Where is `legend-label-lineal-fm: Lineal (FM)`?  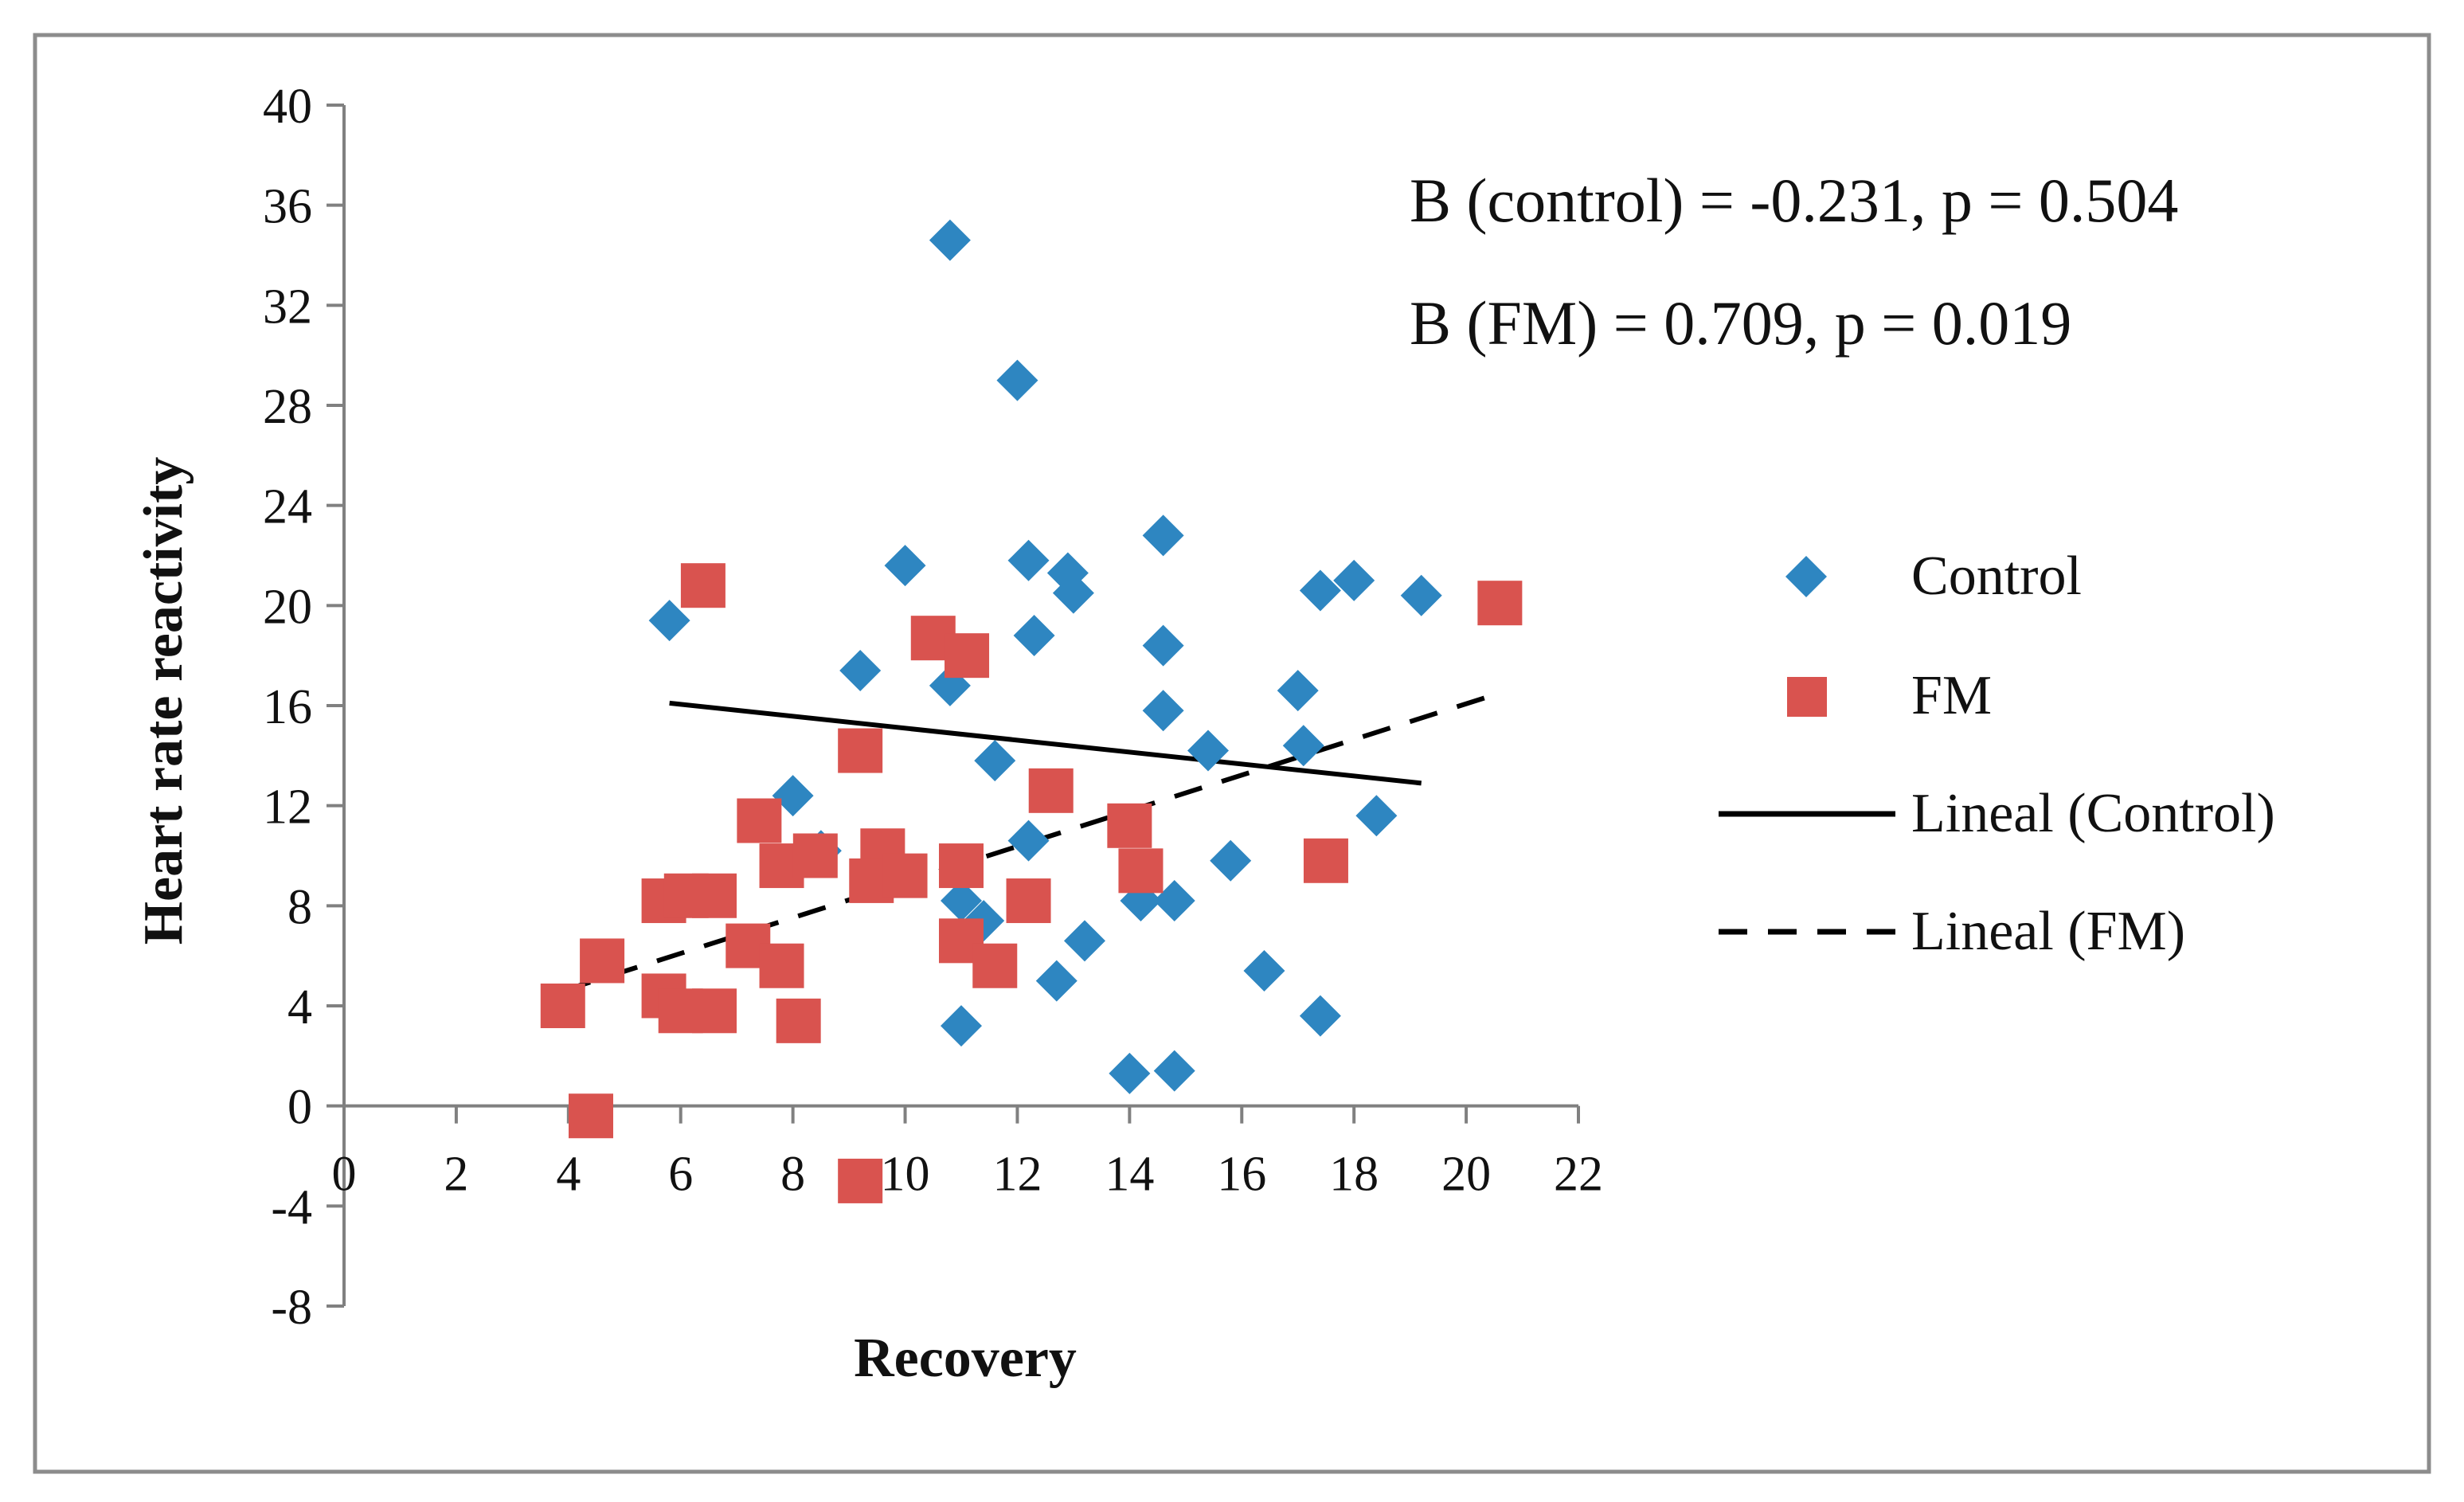 legend-label-lineal-fm: Lineal (FM) is located at coordinates (2048, 931).